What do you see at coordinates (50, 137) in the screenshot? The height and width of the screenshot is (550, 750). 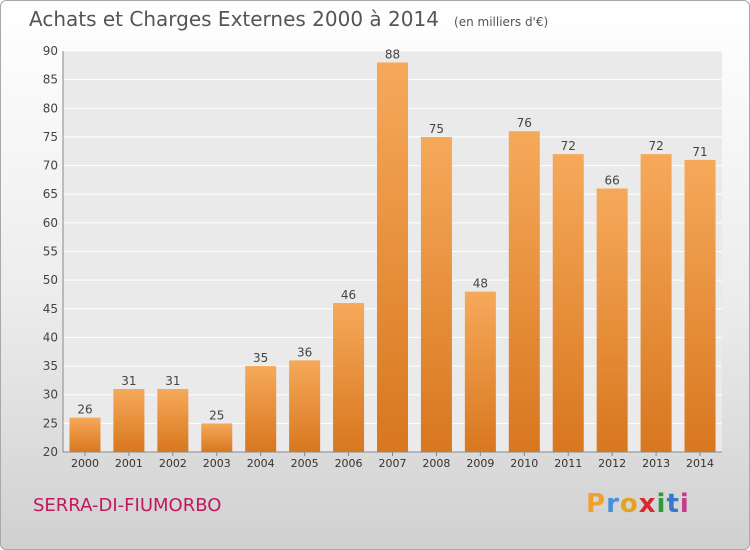 I see `y-tick-label: 75` at bounding box center [50, 137].